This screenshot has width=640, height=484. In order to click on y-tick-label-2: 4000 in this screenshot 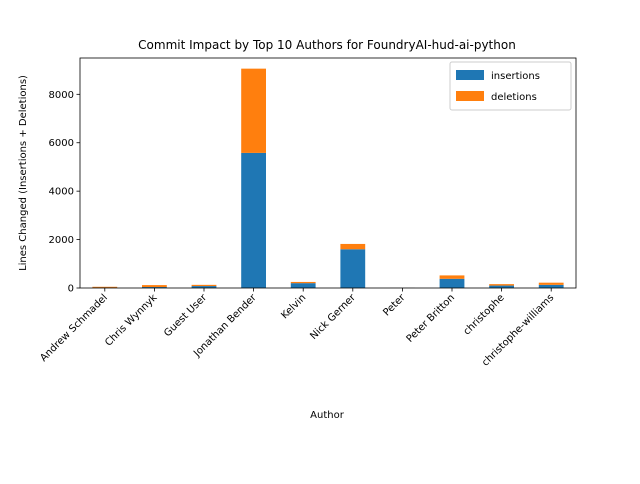, I will do `click(61, 192)`.